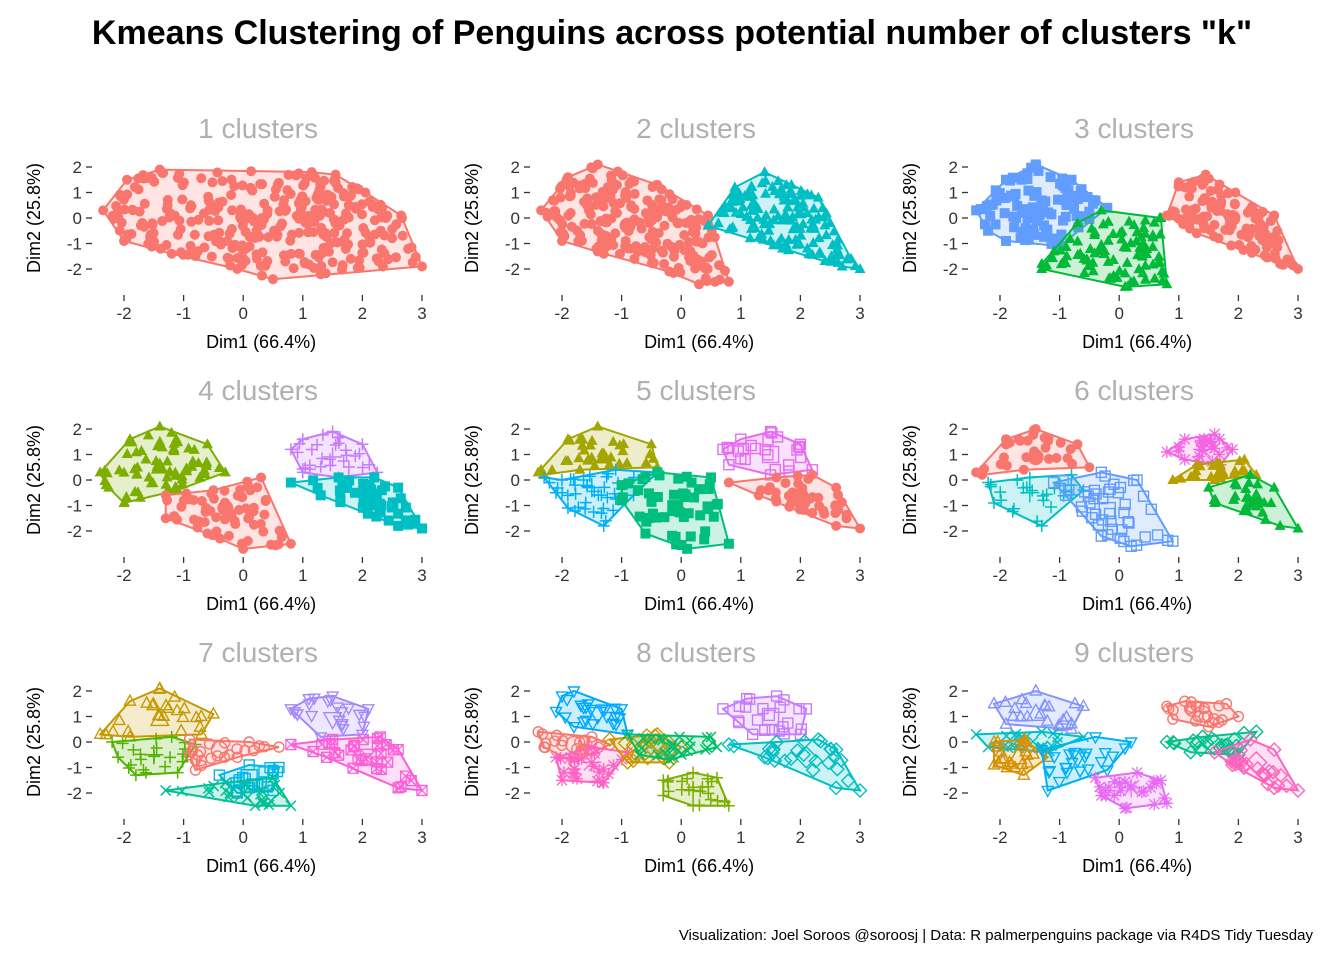 Image resolution: width=1344 pixels, height=960 pixels. Describe the element at coordinates (261, 604) in the screenshot. I see `x-axis-label: Dim1 (66.4%)` at that location.